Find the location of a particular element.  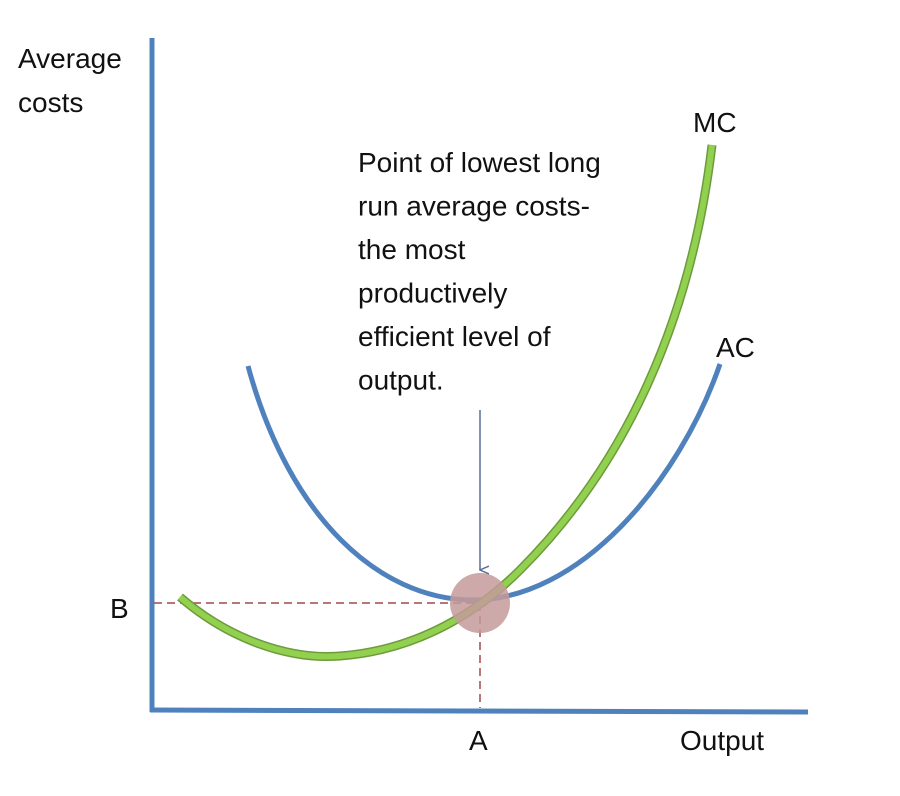

annotation-line: the most is located at coordinates (412, 249).